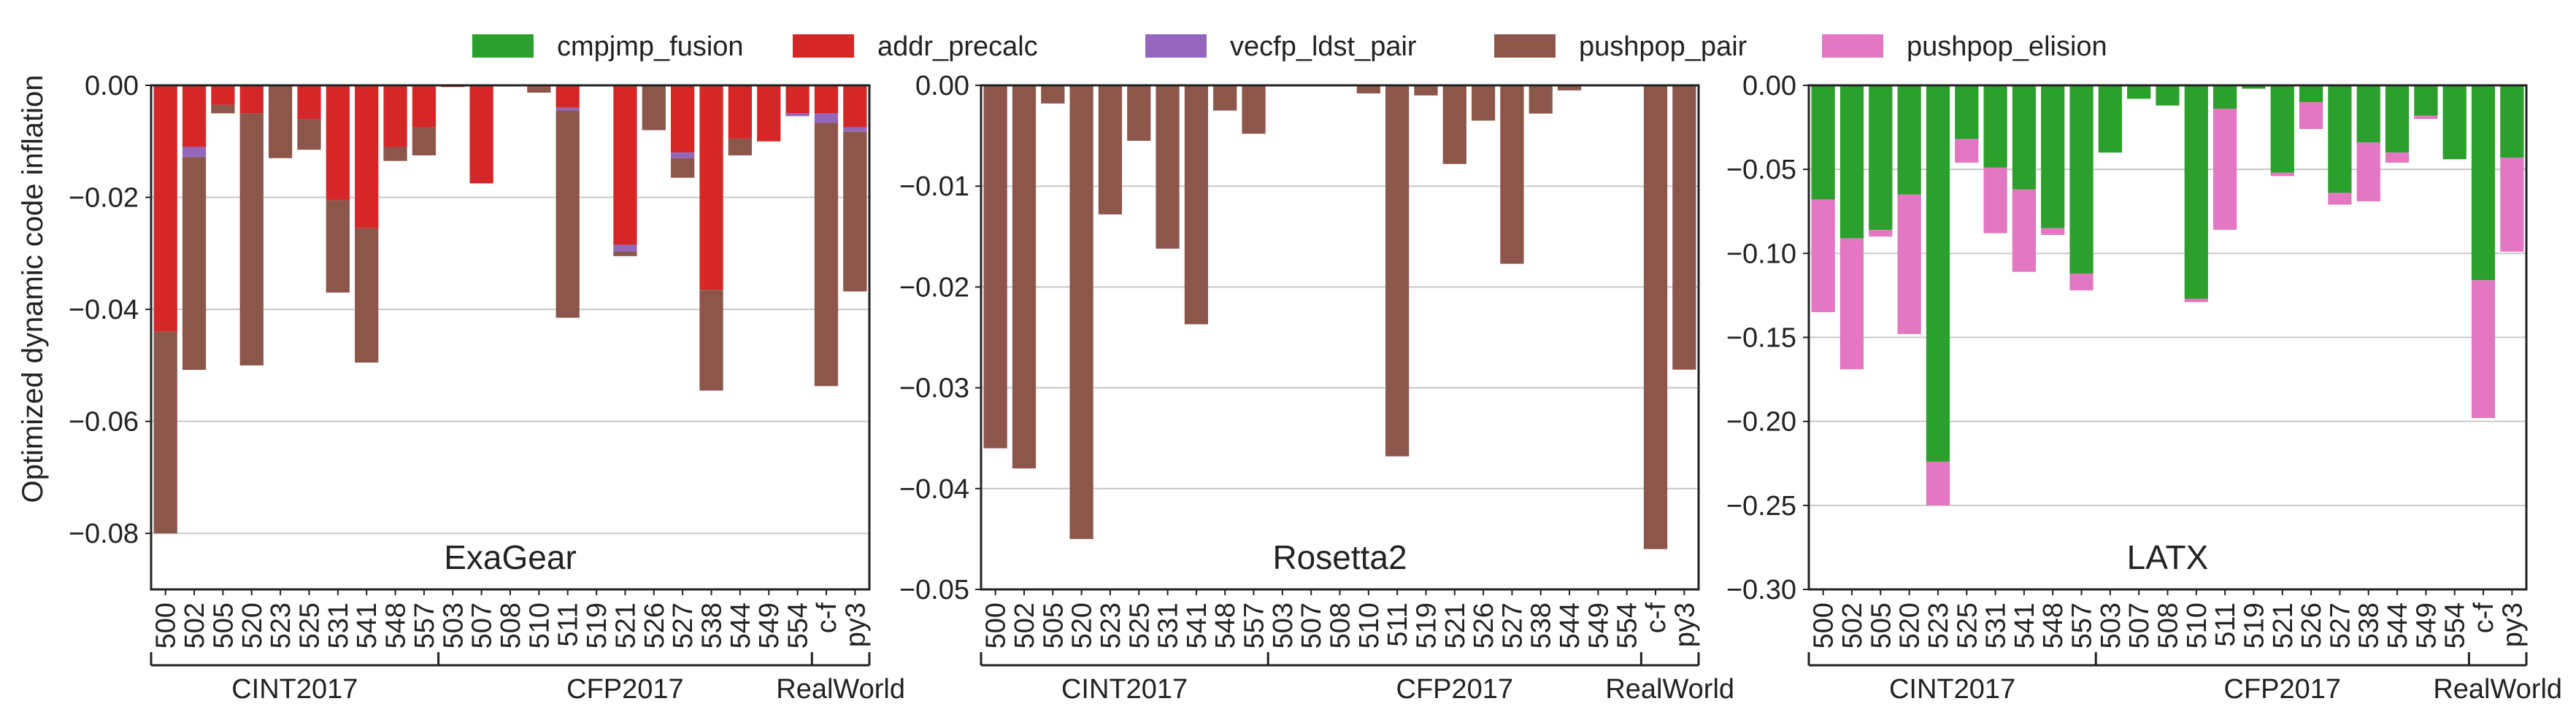 Image resolution: width=2576 pixels, height=728 pixels. What do you see at coordinates (855, 129) in the screenshot?
I see `bar-vecfp_ldst_pair-py3` at bounding box center [855, 129].